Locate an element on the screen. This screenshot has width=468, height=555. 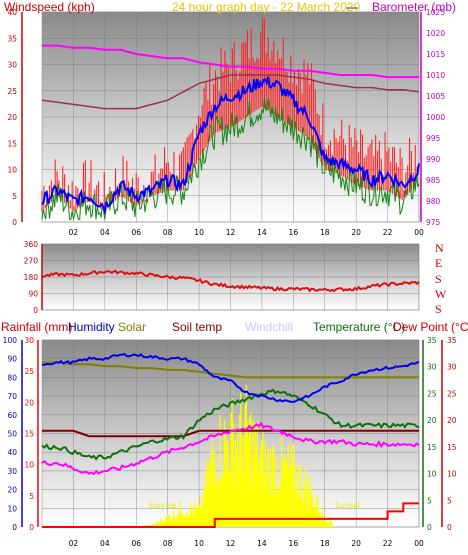
solar-legend: Solar is located at coordinates (132, 327).